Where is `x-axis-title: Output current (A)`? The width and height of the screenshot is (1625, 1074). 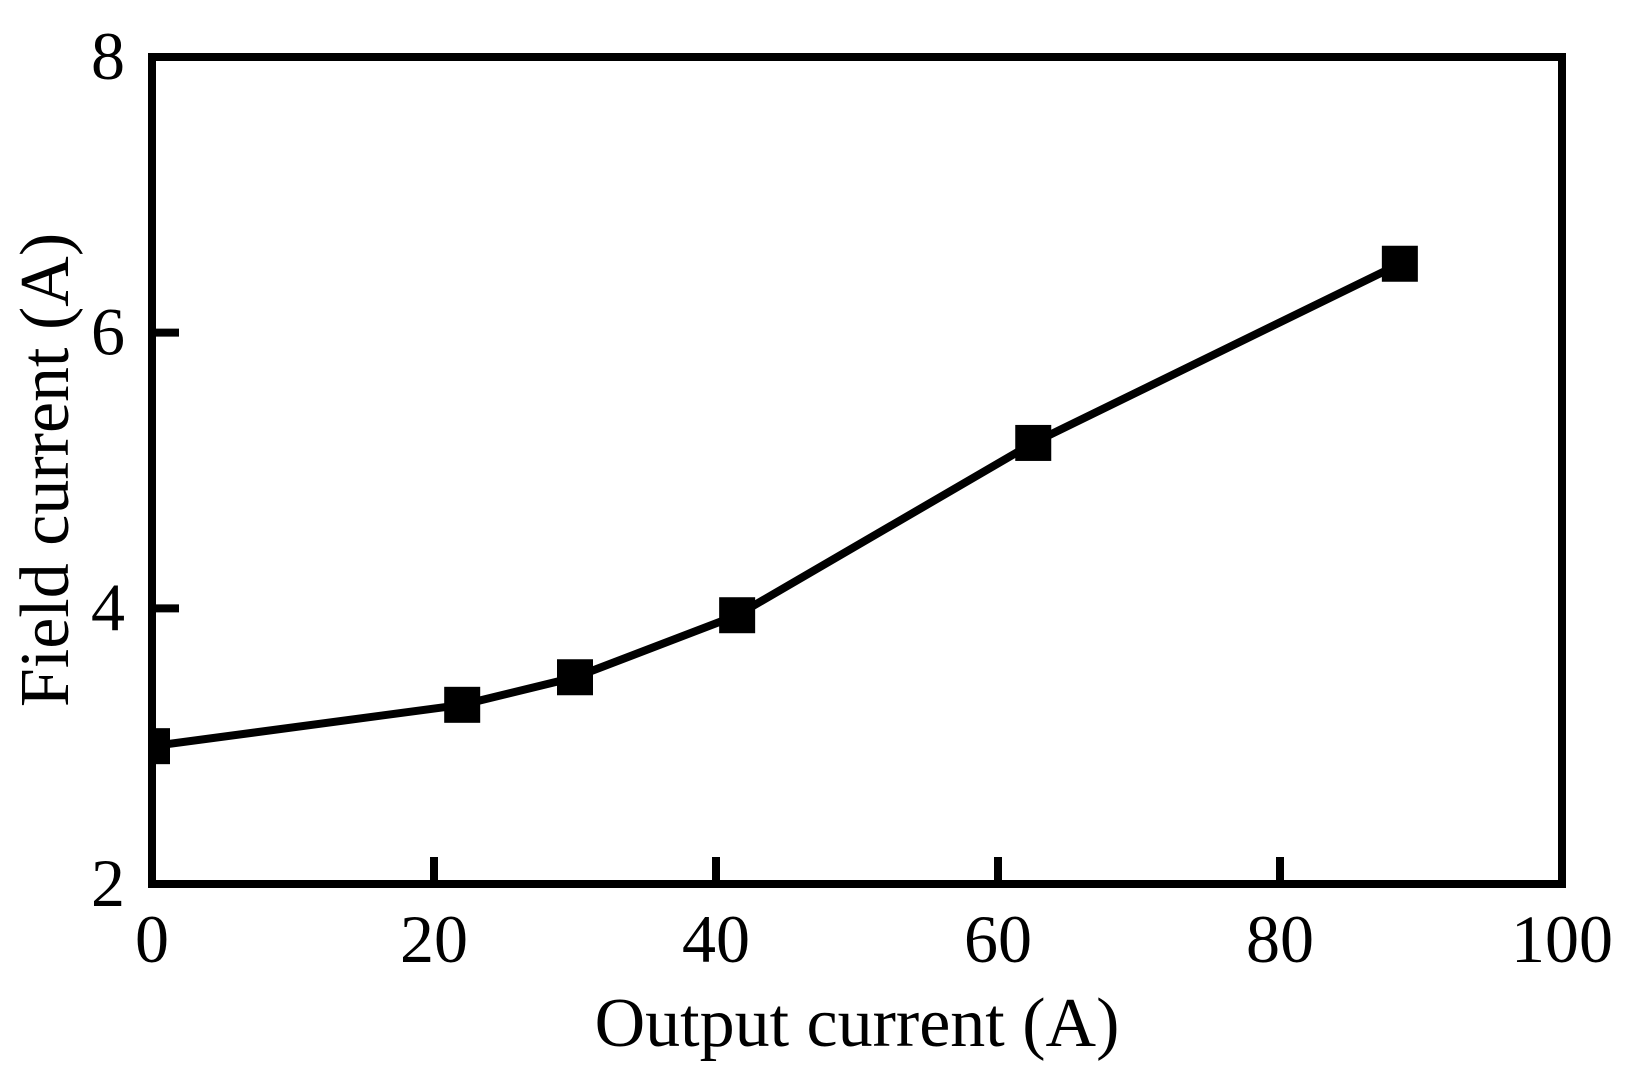 x-axis-title: Output current (A) is located at coordinates (857, 1023).